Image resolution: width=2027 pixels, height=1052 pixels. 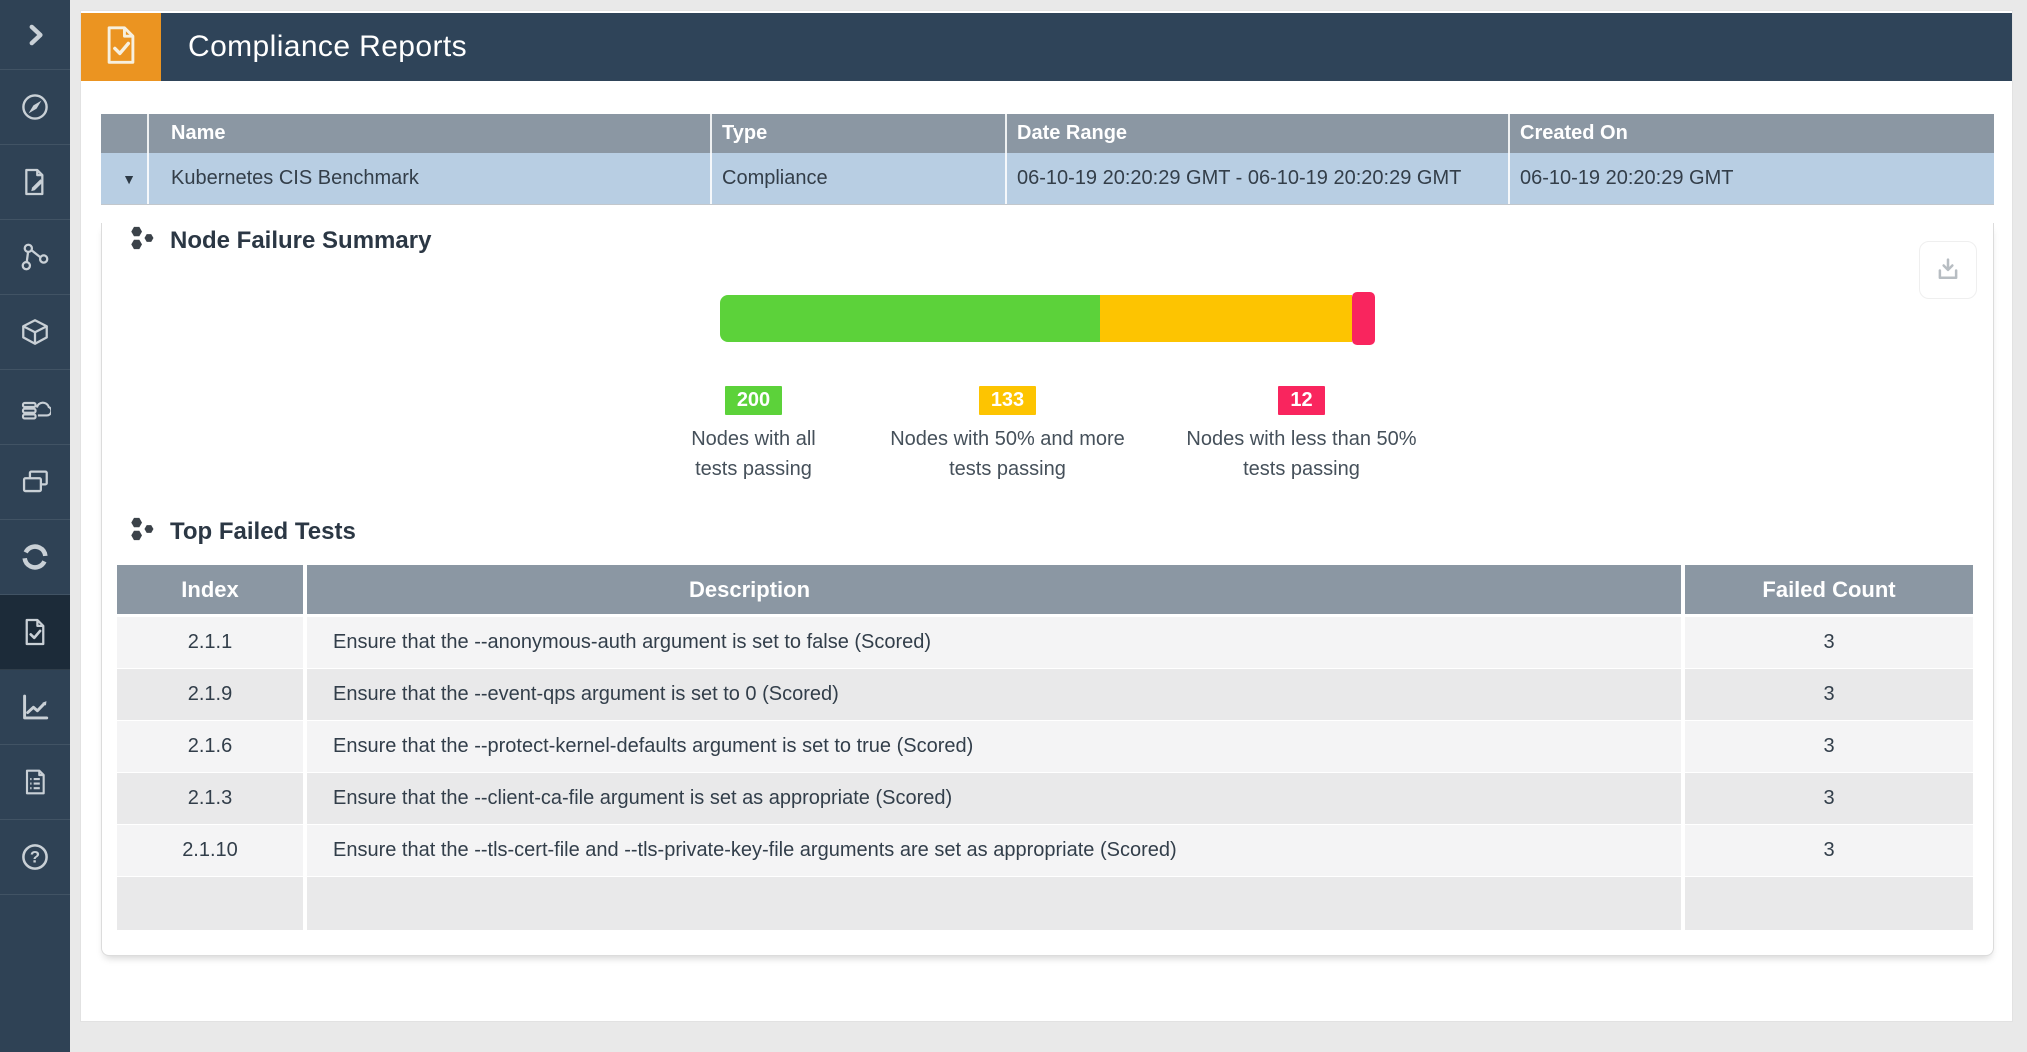 What do you see at coordinates (1060, 531) in the screenshot?
I see `top-failed-tests-heading: Top Failed Tests` at bounding box center [1060, 531].